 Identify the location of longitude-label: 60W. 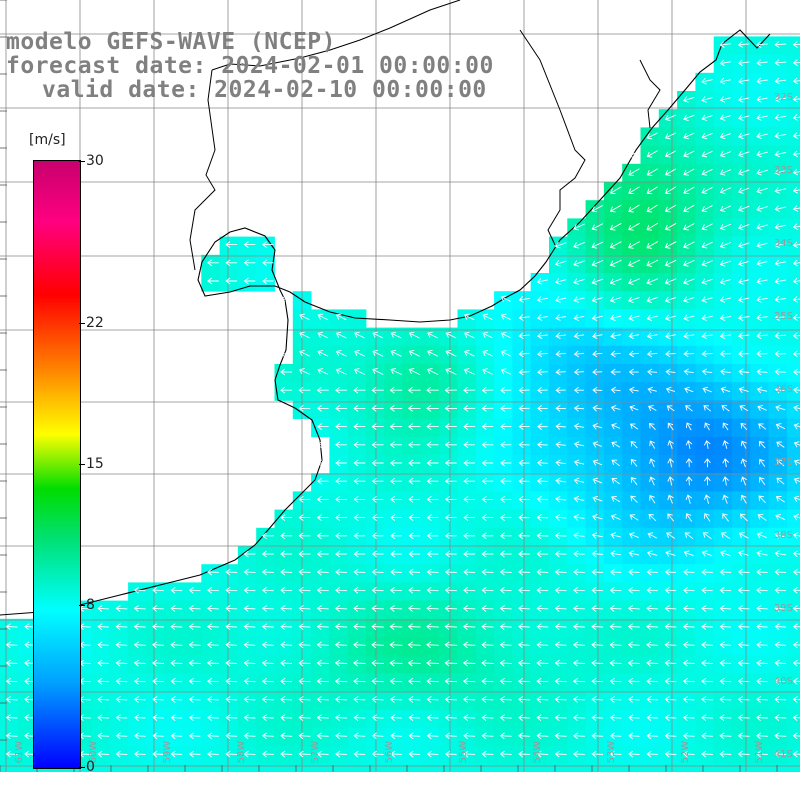
(93, 752).